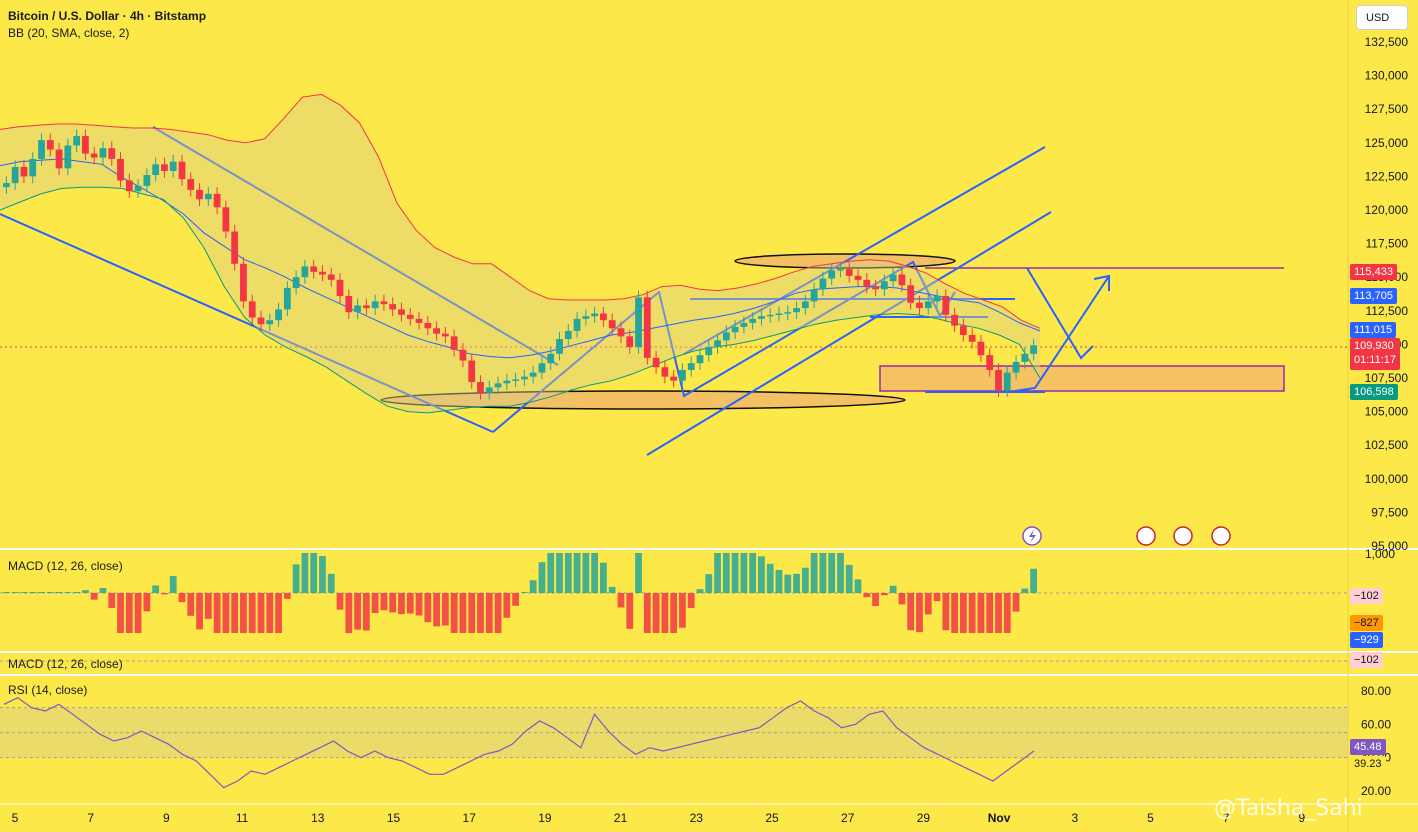 Image resolution: width=1418 pixels, height=832 pixels. I want to click on time-axis: 5 7 9 11 13 15 17 19 21 23 25 27 29 Nov 3 5 7 9, so click(659, 818).